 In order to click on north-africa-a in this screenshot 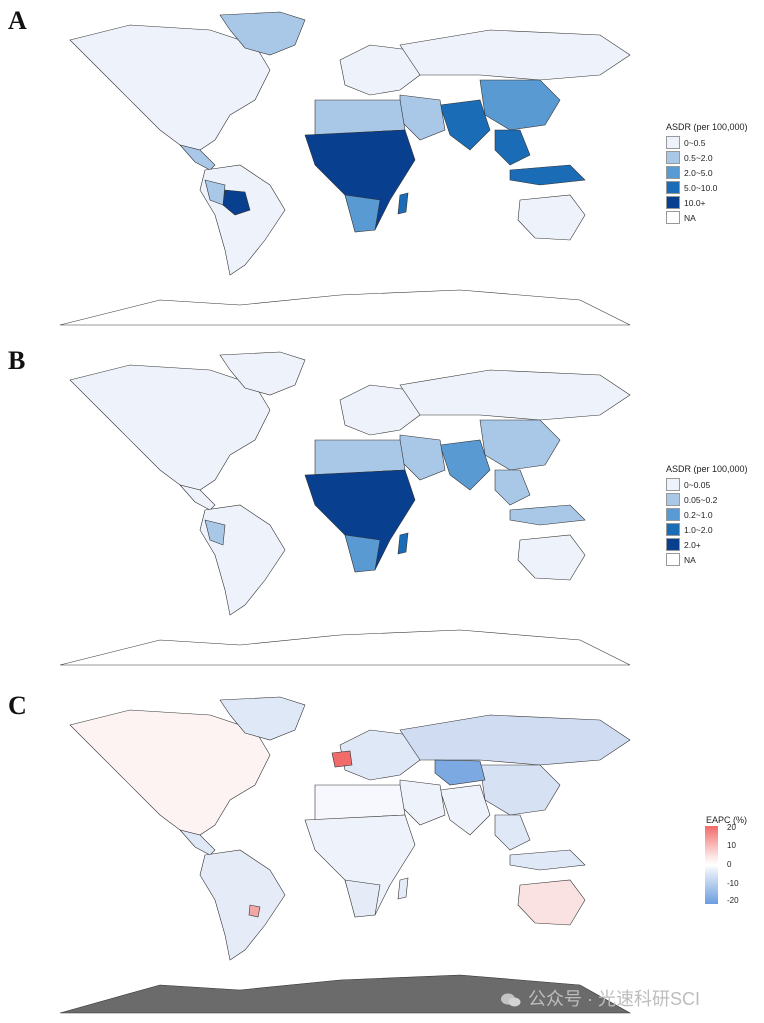, I will do `click(360, 117)`.